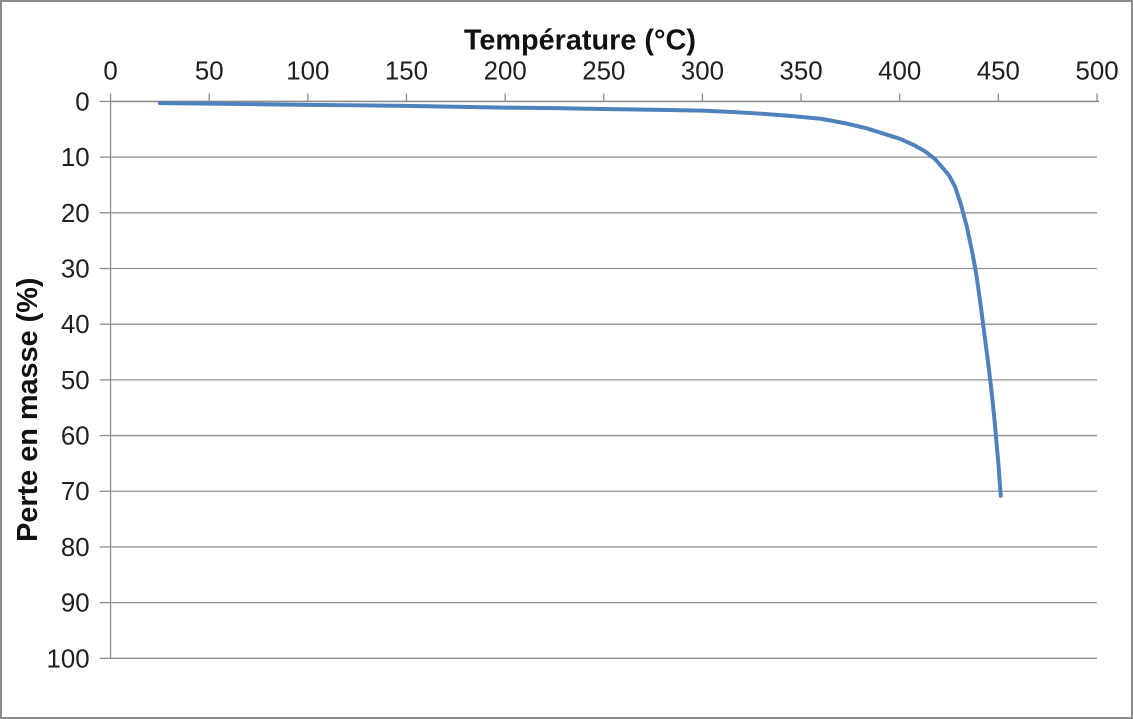  I want to click on y-tick-label: 20, so click(75, 214).